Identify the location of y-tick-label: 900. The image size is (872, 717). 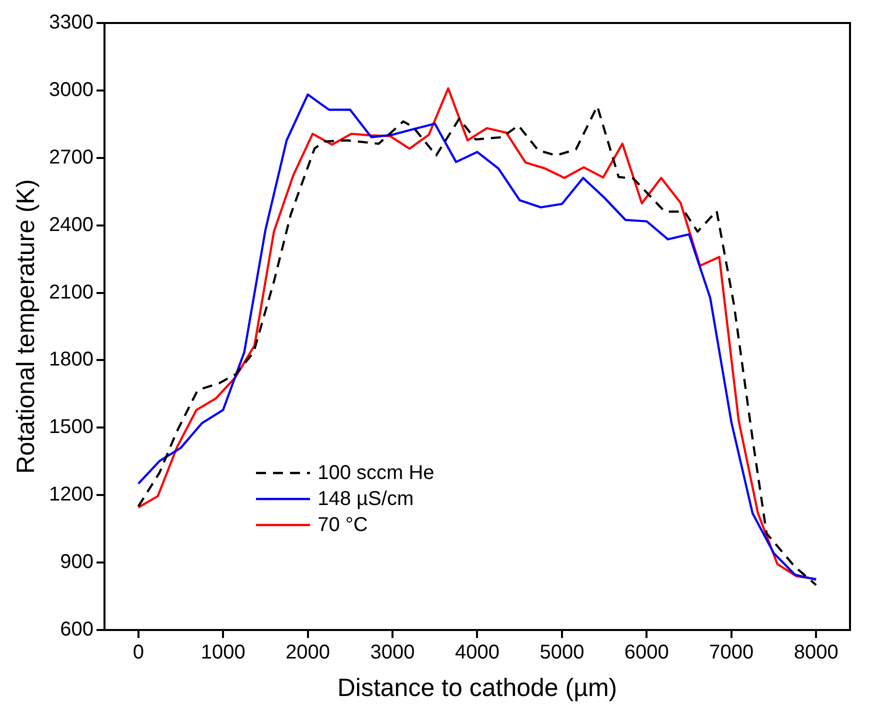
(77, 562).